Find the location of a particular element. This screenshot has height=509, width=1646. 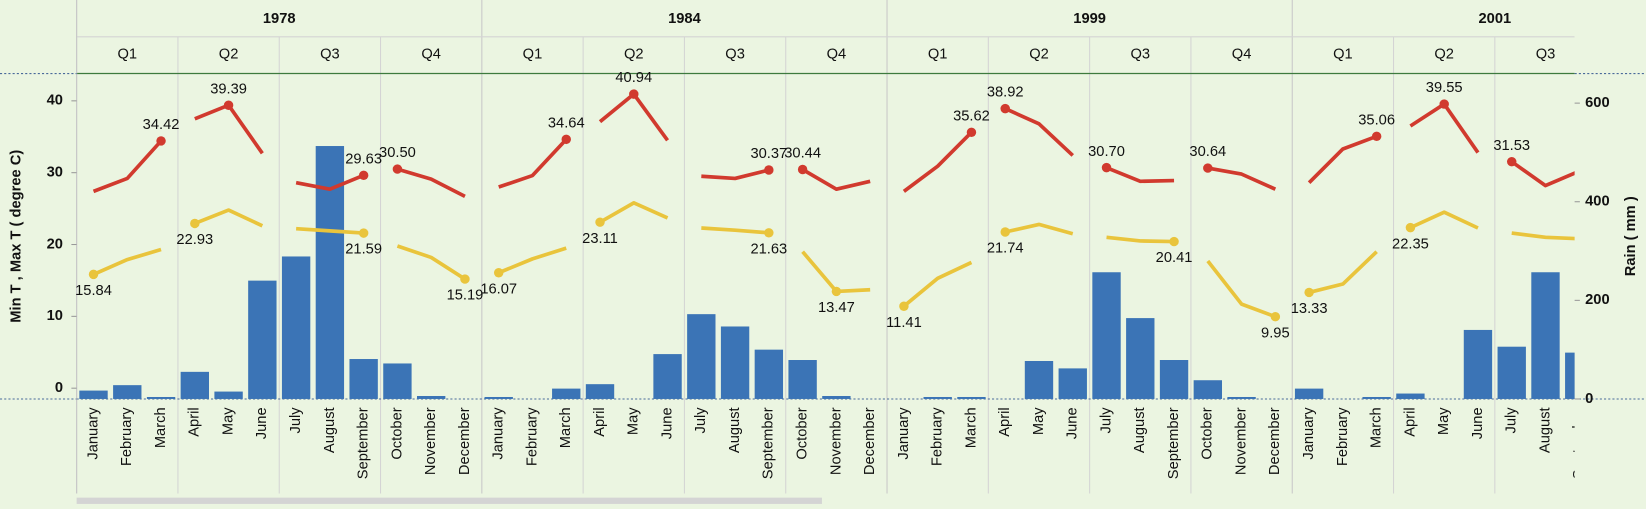

value-label: 9.95 is located at coordinates (1275, 333).